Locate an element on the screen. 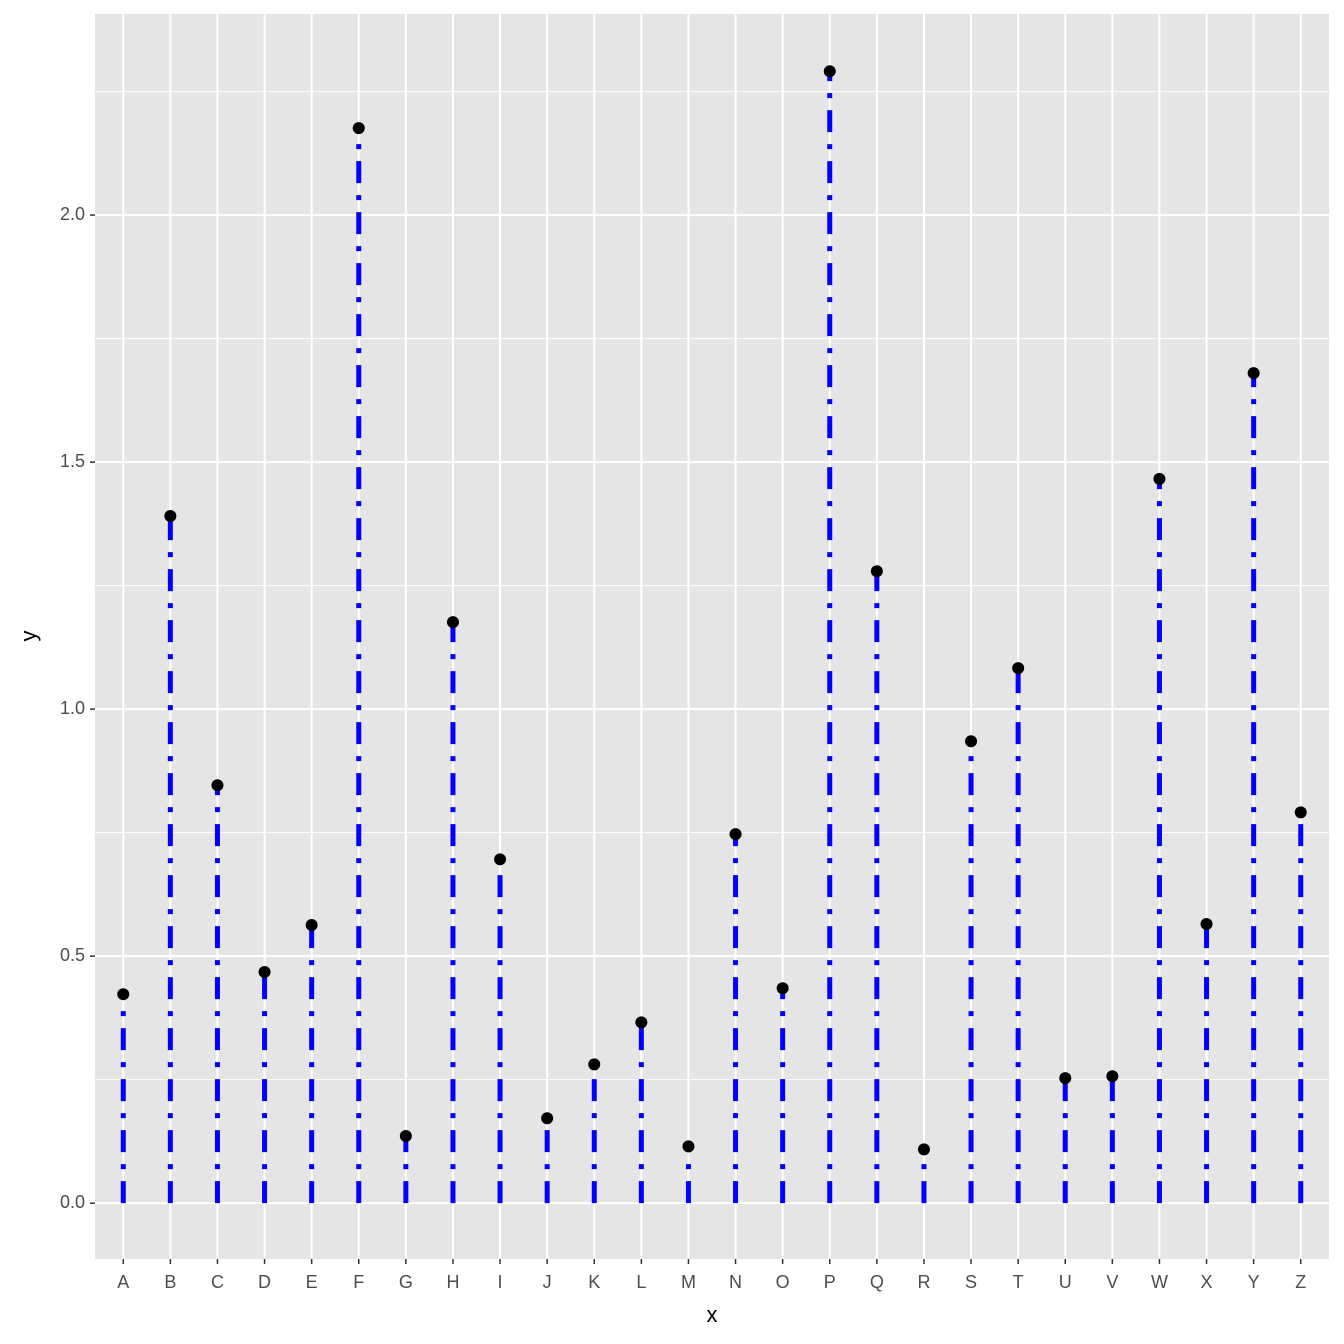 The width and height of the screenshot is (1344, 1344). x-tick-label: Q is located at coordinates (877, 1282).